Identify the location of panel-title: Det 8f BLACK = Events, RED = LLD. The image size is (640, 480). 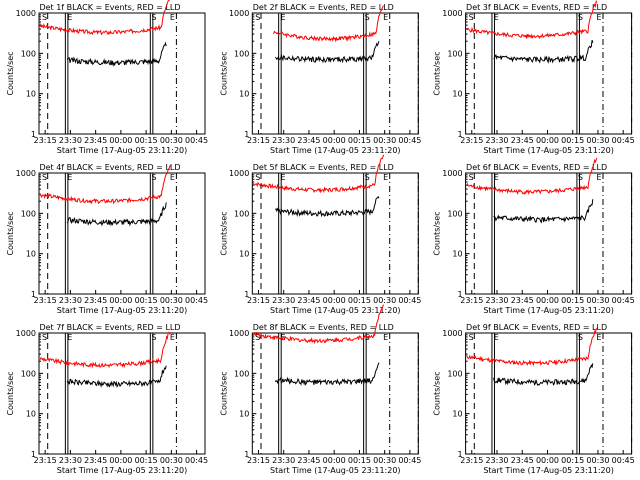
(323, 327).